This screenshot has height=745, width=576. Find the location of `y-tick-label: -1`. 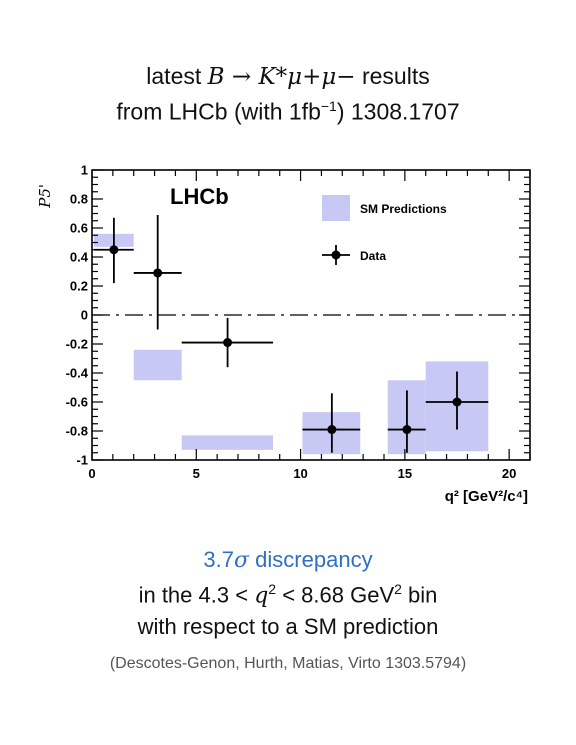

y-tick-label: -1 is located at coordinates (82, 460).